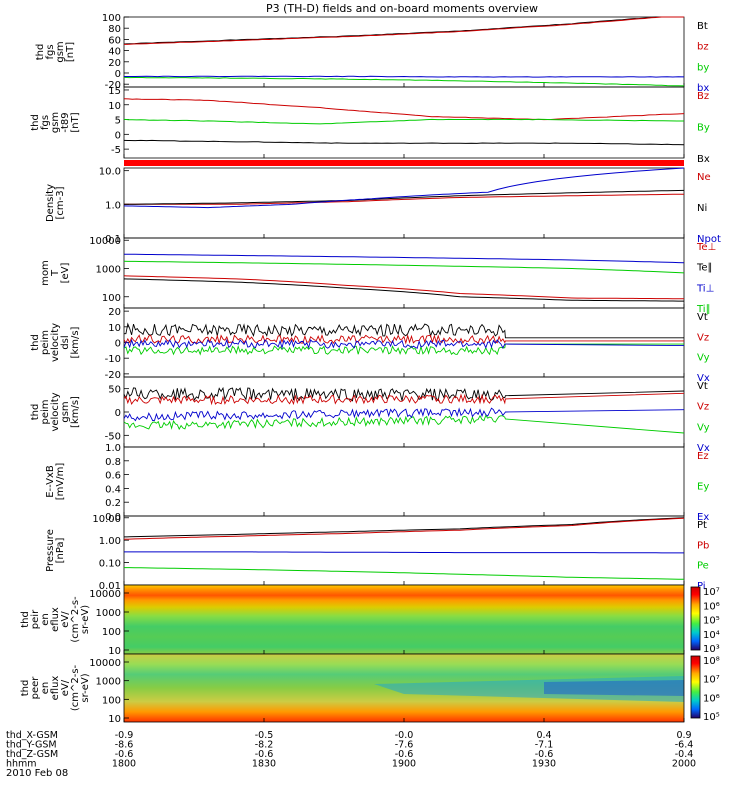 Image resolution: width=750 pixels, height=805 pixels. What do you see at coordinates (704, 268) in the screenshot?
I see `legend-Te∥: Te∥` at bounding box center [704, 268].